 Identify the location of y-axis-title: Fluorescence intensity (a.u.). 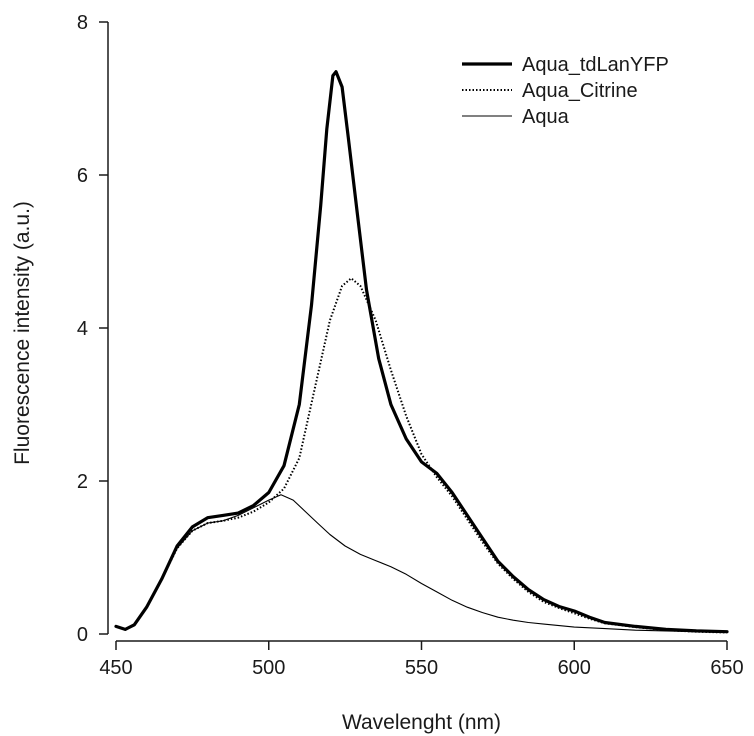
(22, 333).